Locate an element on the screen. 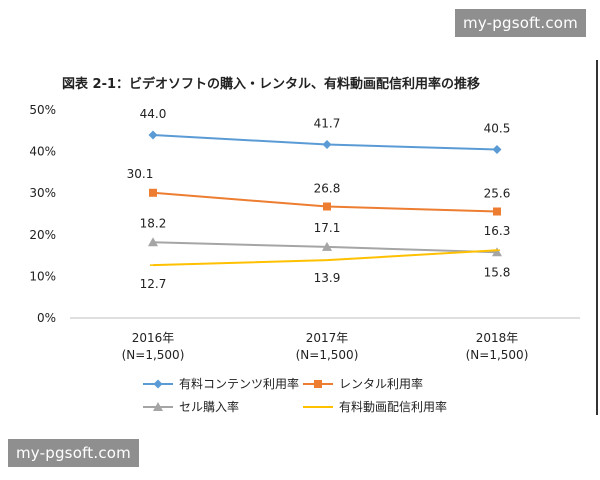 The width and height of the screenshot is (600, 480). series-line is located at coordinates (325, 258).